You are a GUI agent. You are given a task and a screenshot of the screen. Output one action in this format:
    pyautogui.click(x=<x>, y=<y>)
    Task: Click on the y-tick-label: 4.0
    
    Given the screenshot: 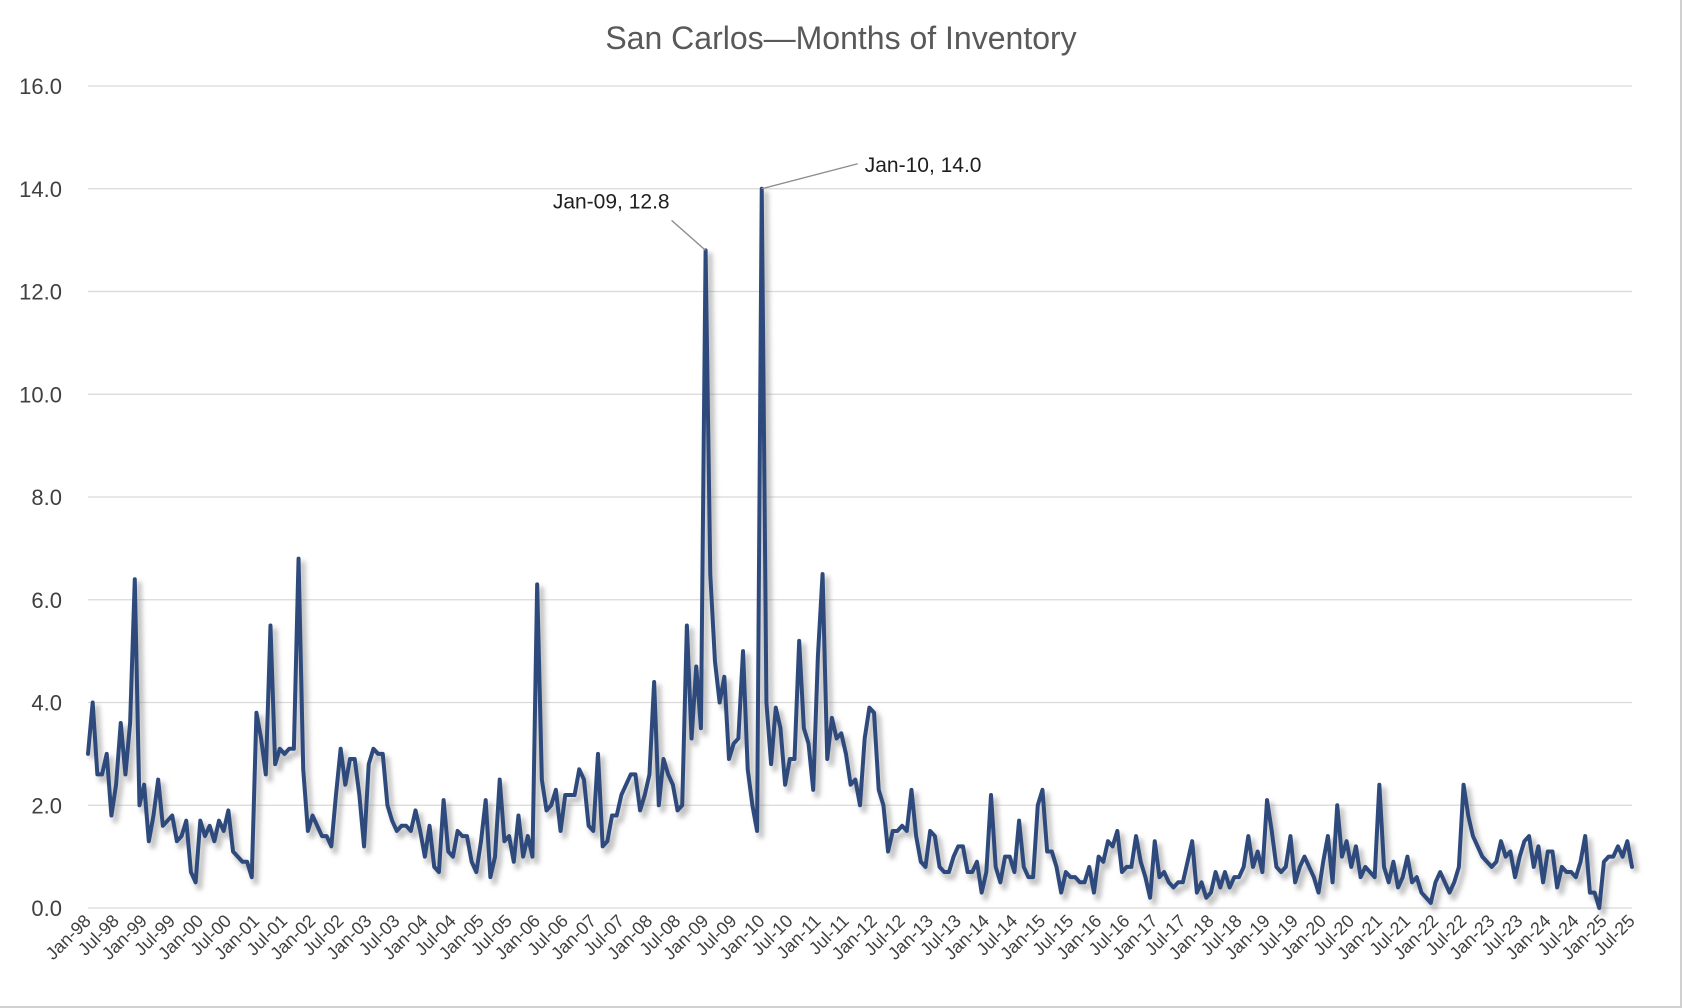 What is the action you would take?
    pyautogui.click(x=46, y=703)
    